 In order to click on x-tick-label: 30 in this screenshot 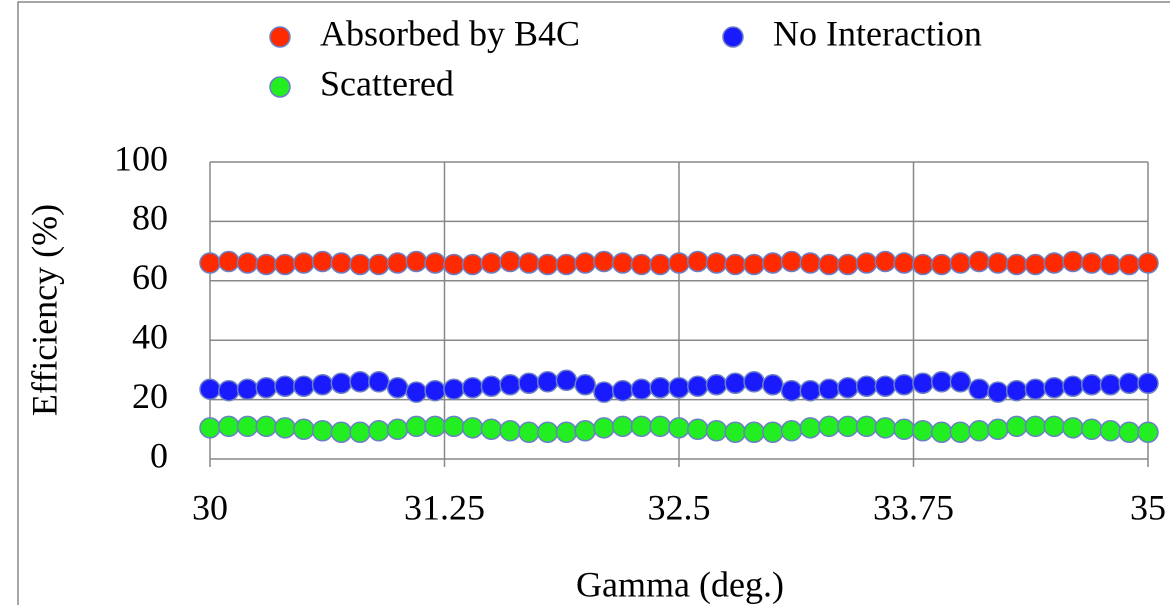, I will do `click(210, 507)`.